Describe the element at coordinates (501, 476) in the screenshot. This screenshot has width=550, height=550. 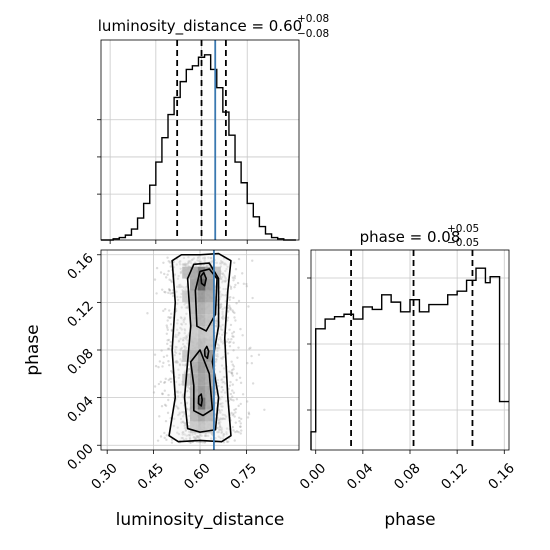
I see `hist-phase-xtick-label-4: 0.16` at that location.